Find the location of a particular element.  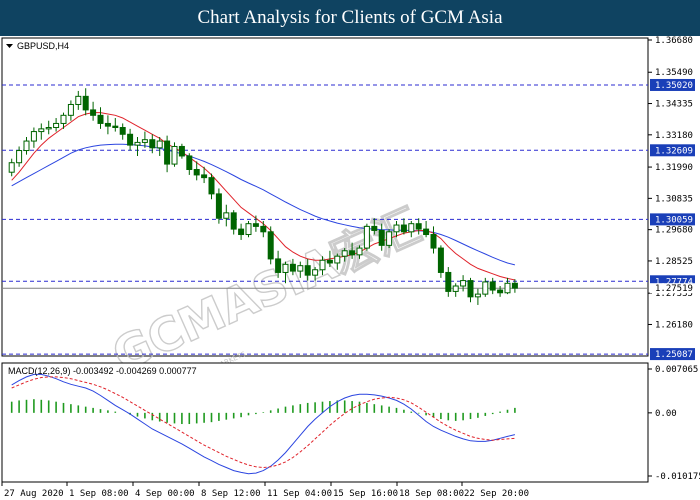

price-tick-label: 1.33180 is located at coordinates (674, 136).